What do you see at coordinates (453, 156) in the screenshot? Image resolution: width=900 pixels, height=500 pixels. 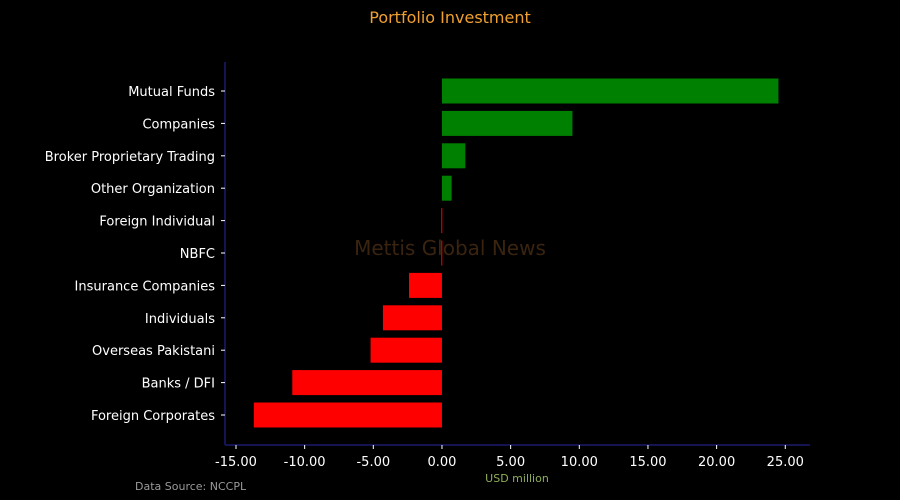 I see `bar-broker-proprietary-trading` at bounding box center [453, 156].